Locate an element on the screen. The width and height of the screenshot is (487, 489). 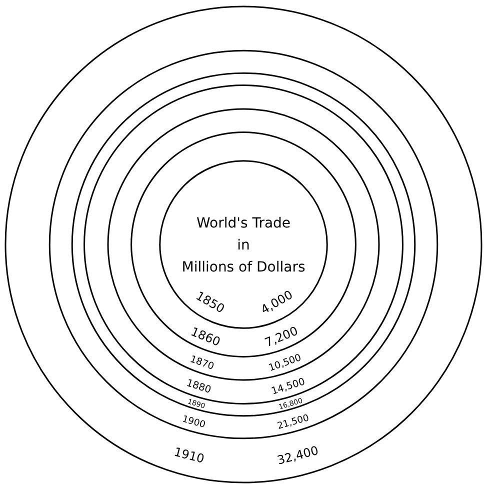
data-label: 7,200 is located at coordinates (281, 337).